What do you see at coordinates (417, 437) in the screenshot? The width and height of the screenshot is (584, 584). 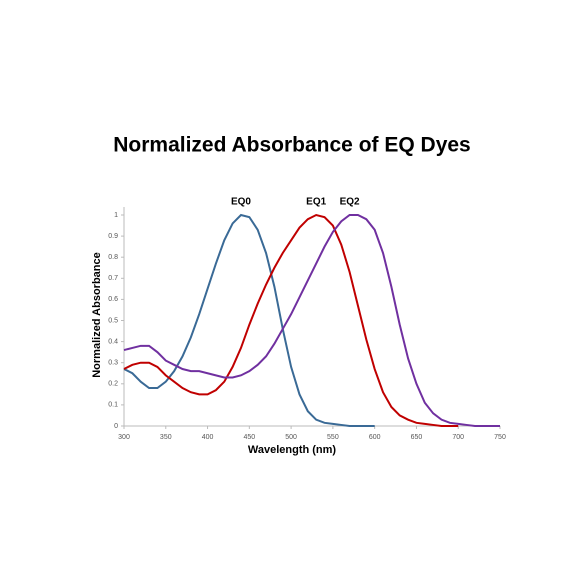 I see `x-tick-label: 650` at bounding box center [417, 437].